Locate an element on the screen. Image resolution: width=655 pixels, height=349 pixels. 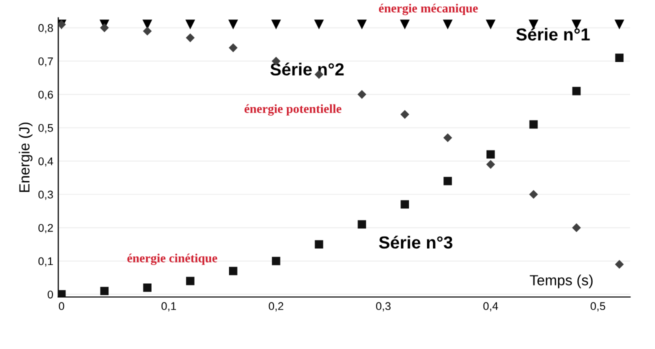
y-tick-label: 0,7 is located at coordinates (45, 62).